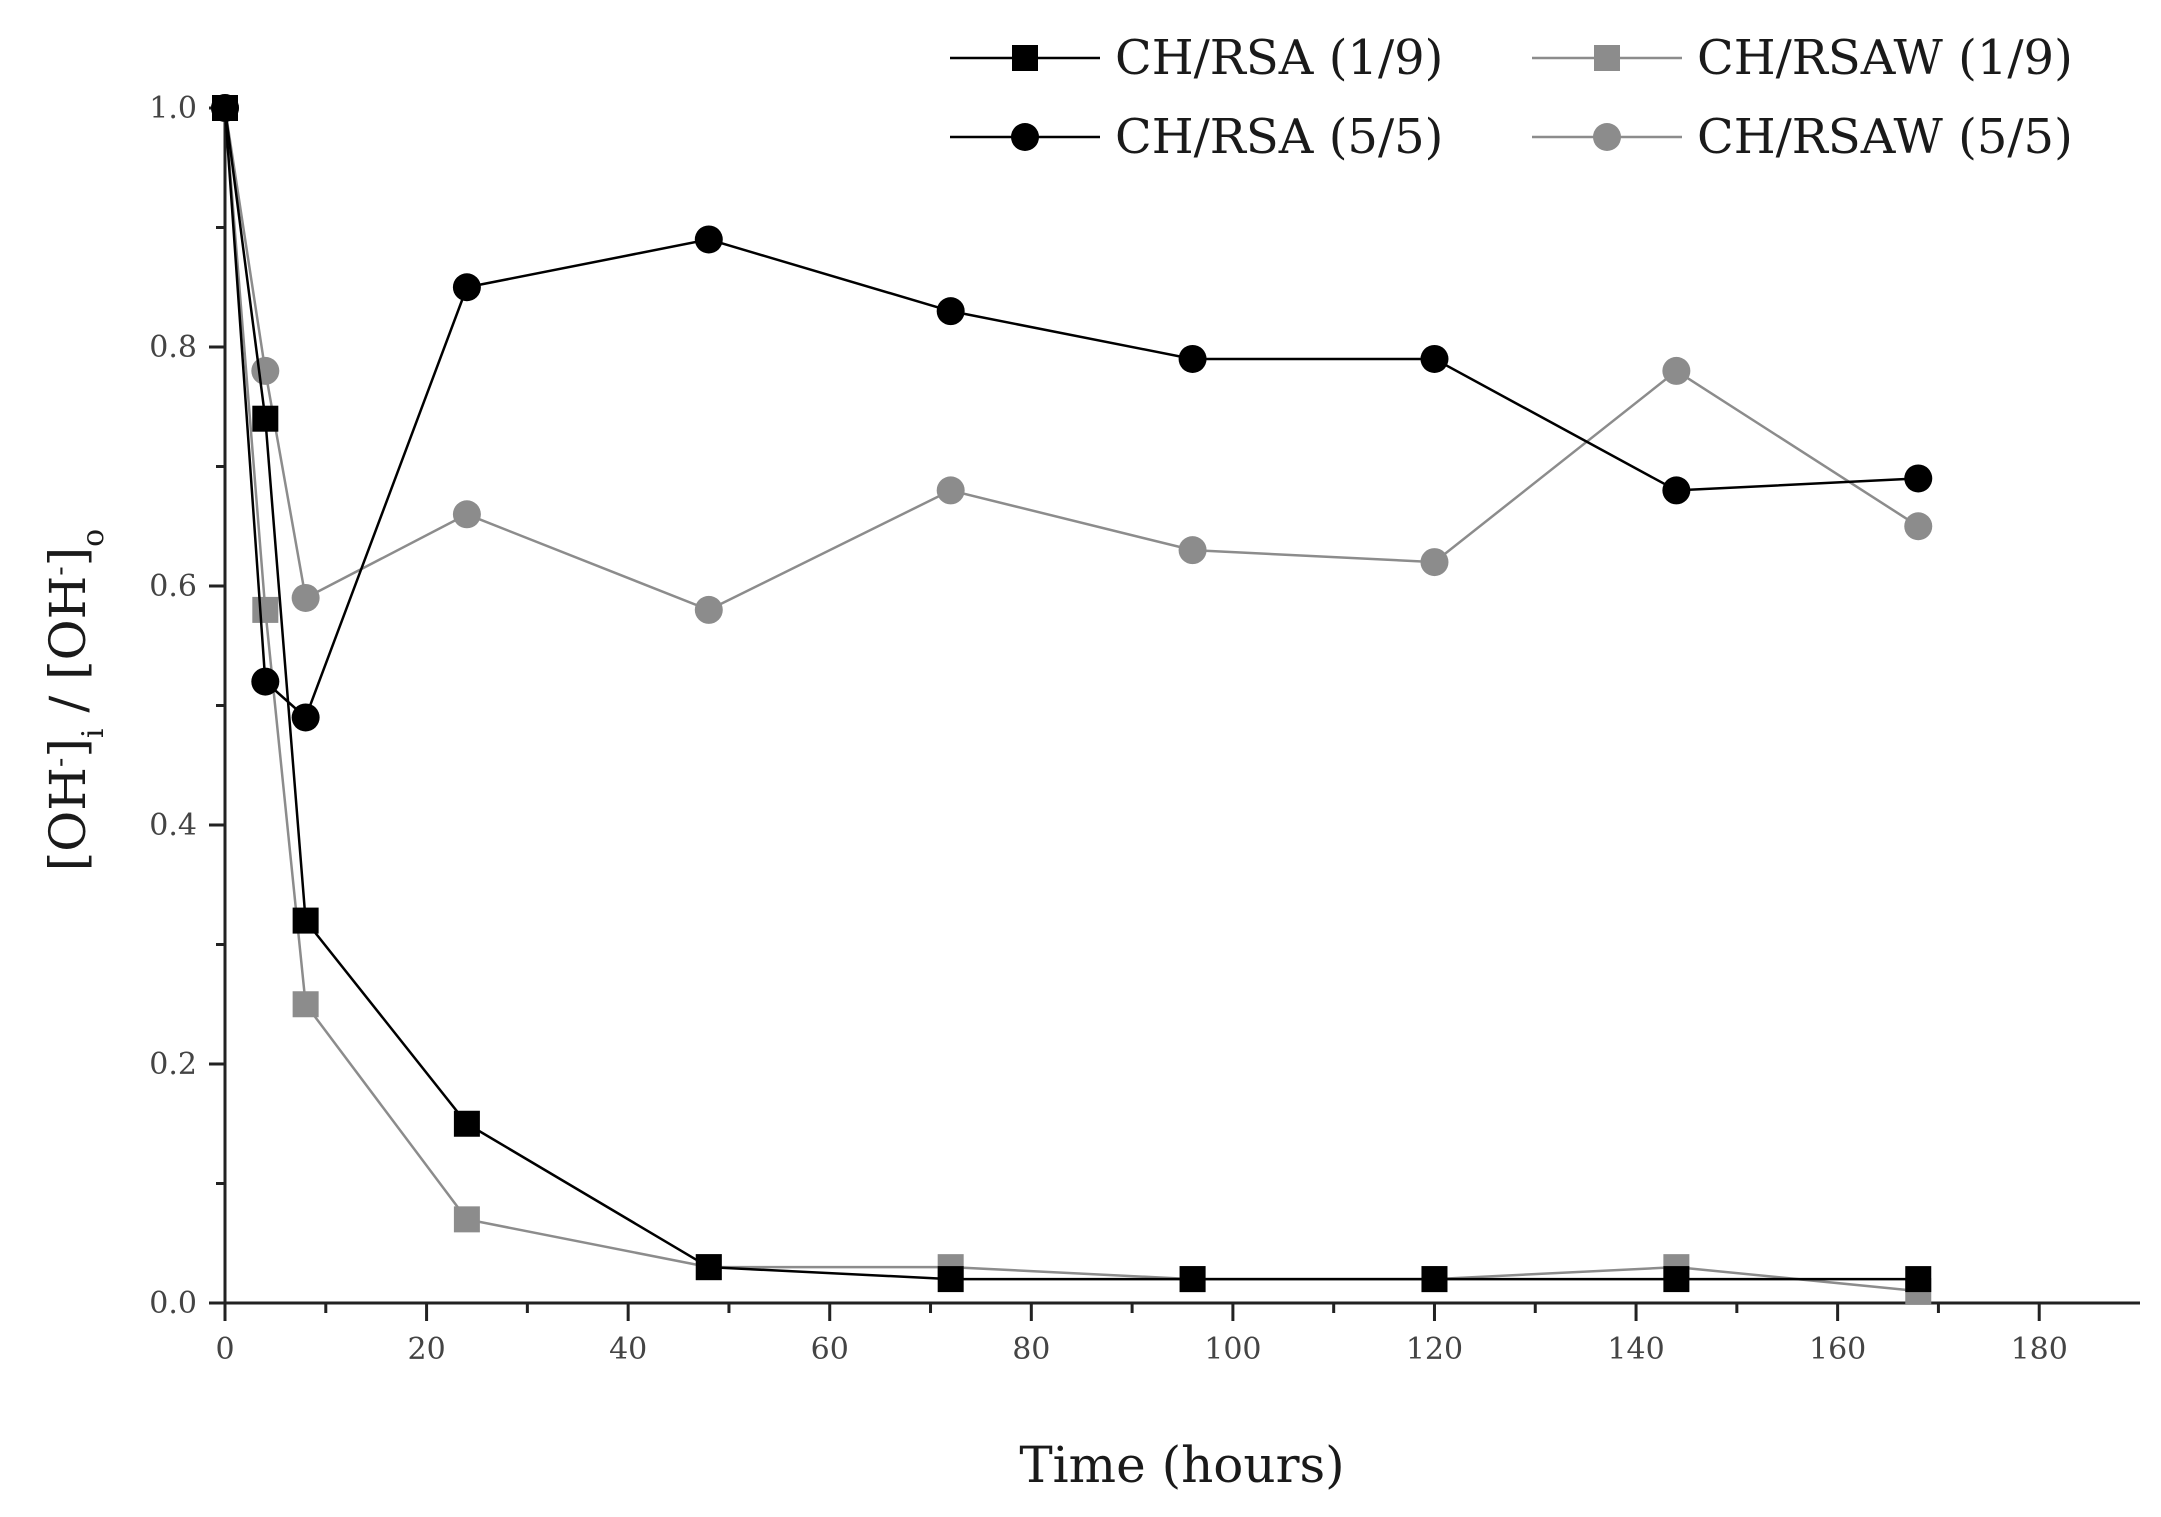 Image resolution: width=2161 pixels, height=1517 pixels. I want to click on x-tick-label: 80, so click(1031, 1349).